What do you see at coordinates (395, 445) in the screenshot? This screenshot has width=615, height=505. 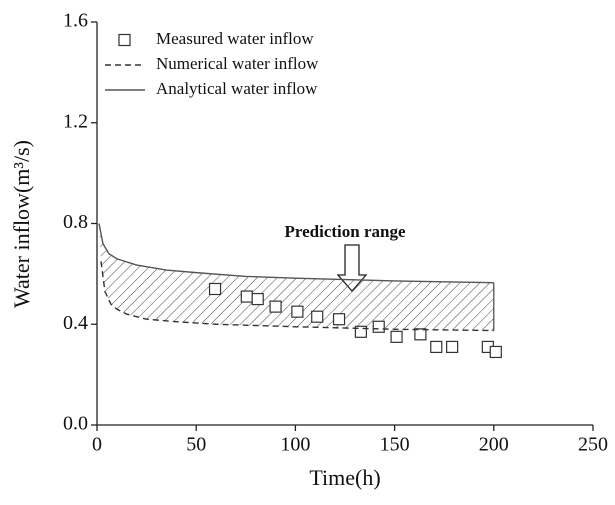 I see `x-tick-label: 150` at bounding box center [395, 445].